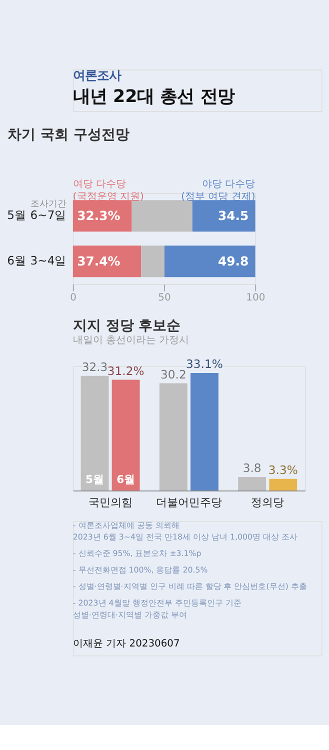 The height and width of the screenshot is (750, 329). I want to click on data-label: 37.4%, so click(99, 261).